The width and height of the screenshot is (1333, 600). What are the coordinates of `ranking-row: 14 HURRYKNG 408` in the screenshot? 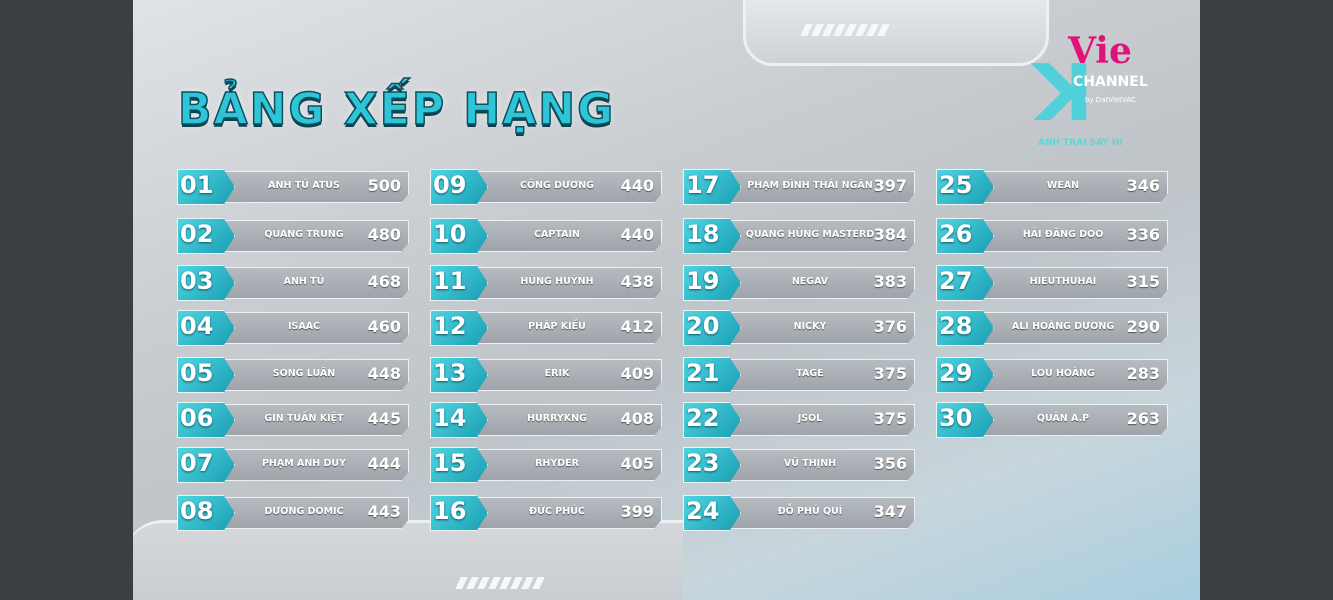 It's located at (546, 420).